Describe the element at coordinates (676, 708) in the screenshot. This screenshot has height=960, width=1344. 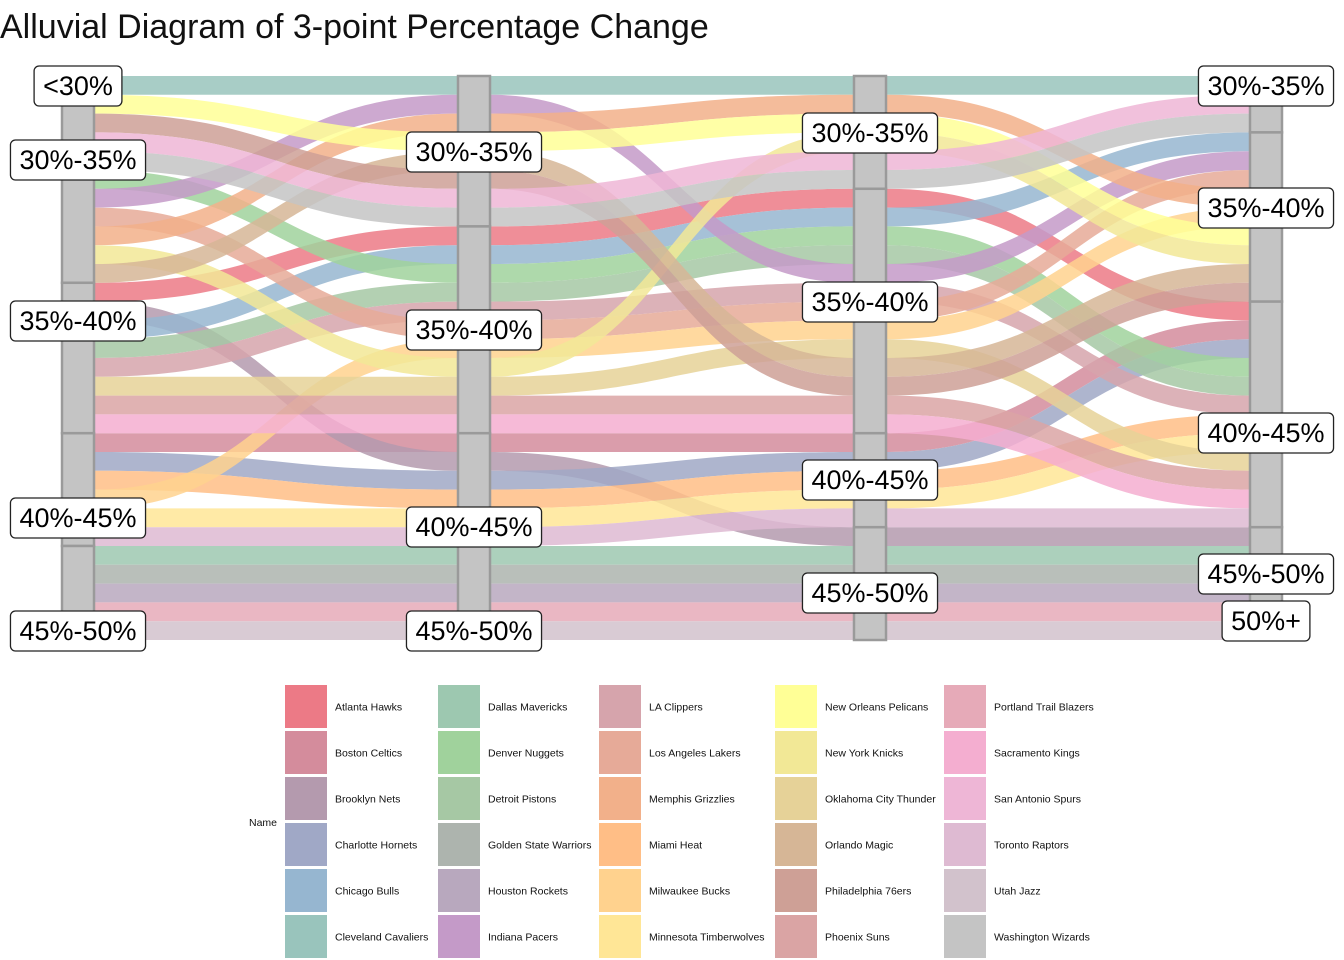
I see `legend-label: LA Clippers` at that location.